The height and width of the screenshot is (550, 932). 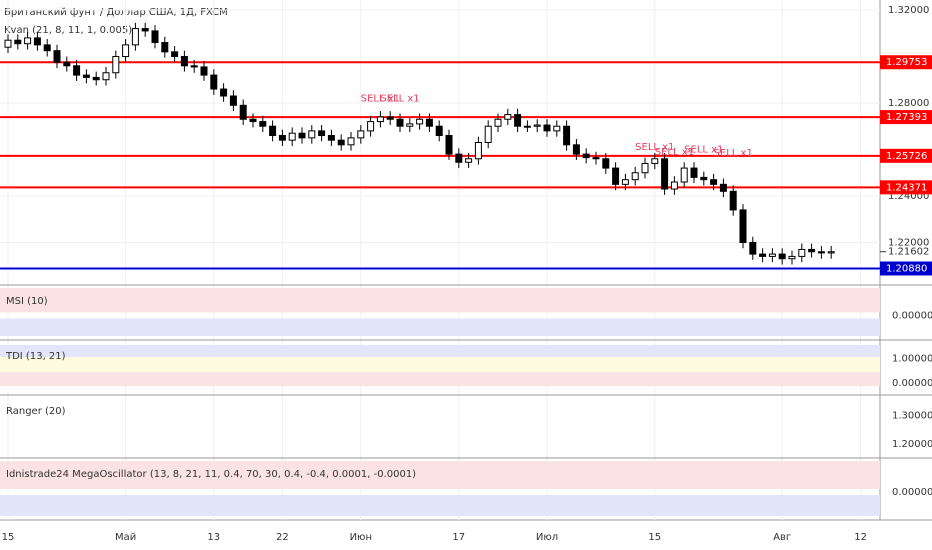 I want to click on panel-title: TDI (13, 21), so click(x=35, y=356).